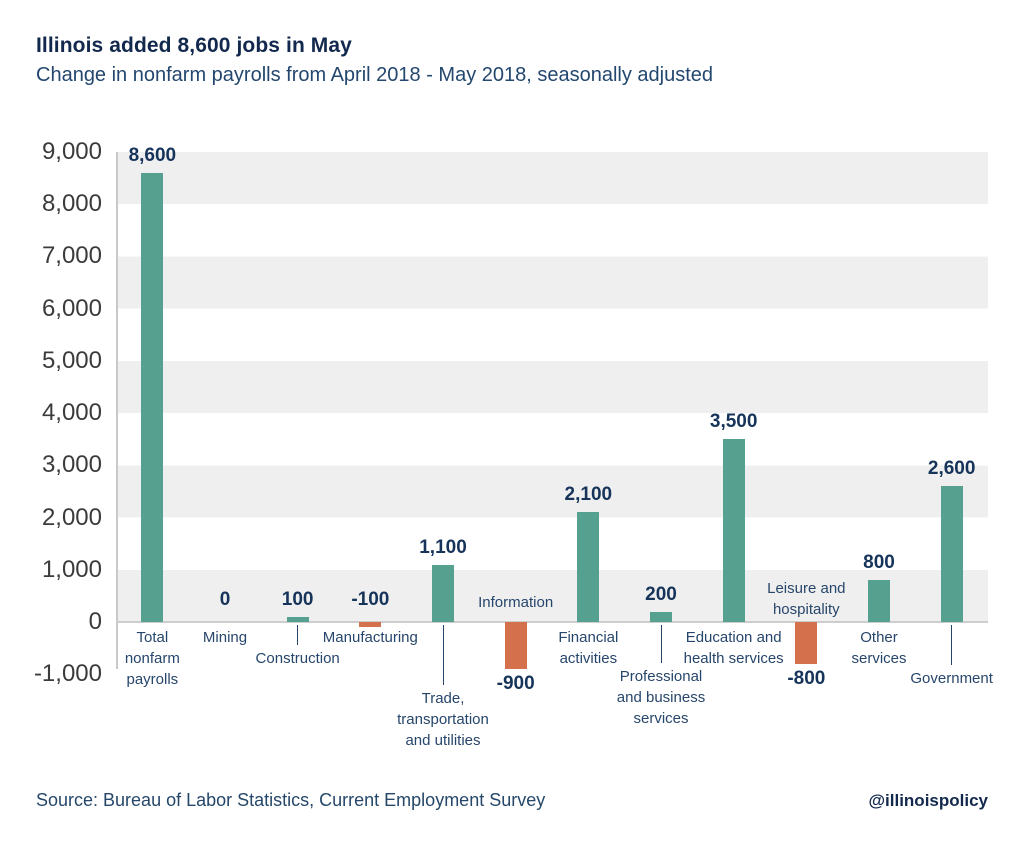 The width and height of the screenshot is (1024, 850). Describe the element at coordinates (661, 676) in the screenshot. I see `category-label-line: Professional` at that location.